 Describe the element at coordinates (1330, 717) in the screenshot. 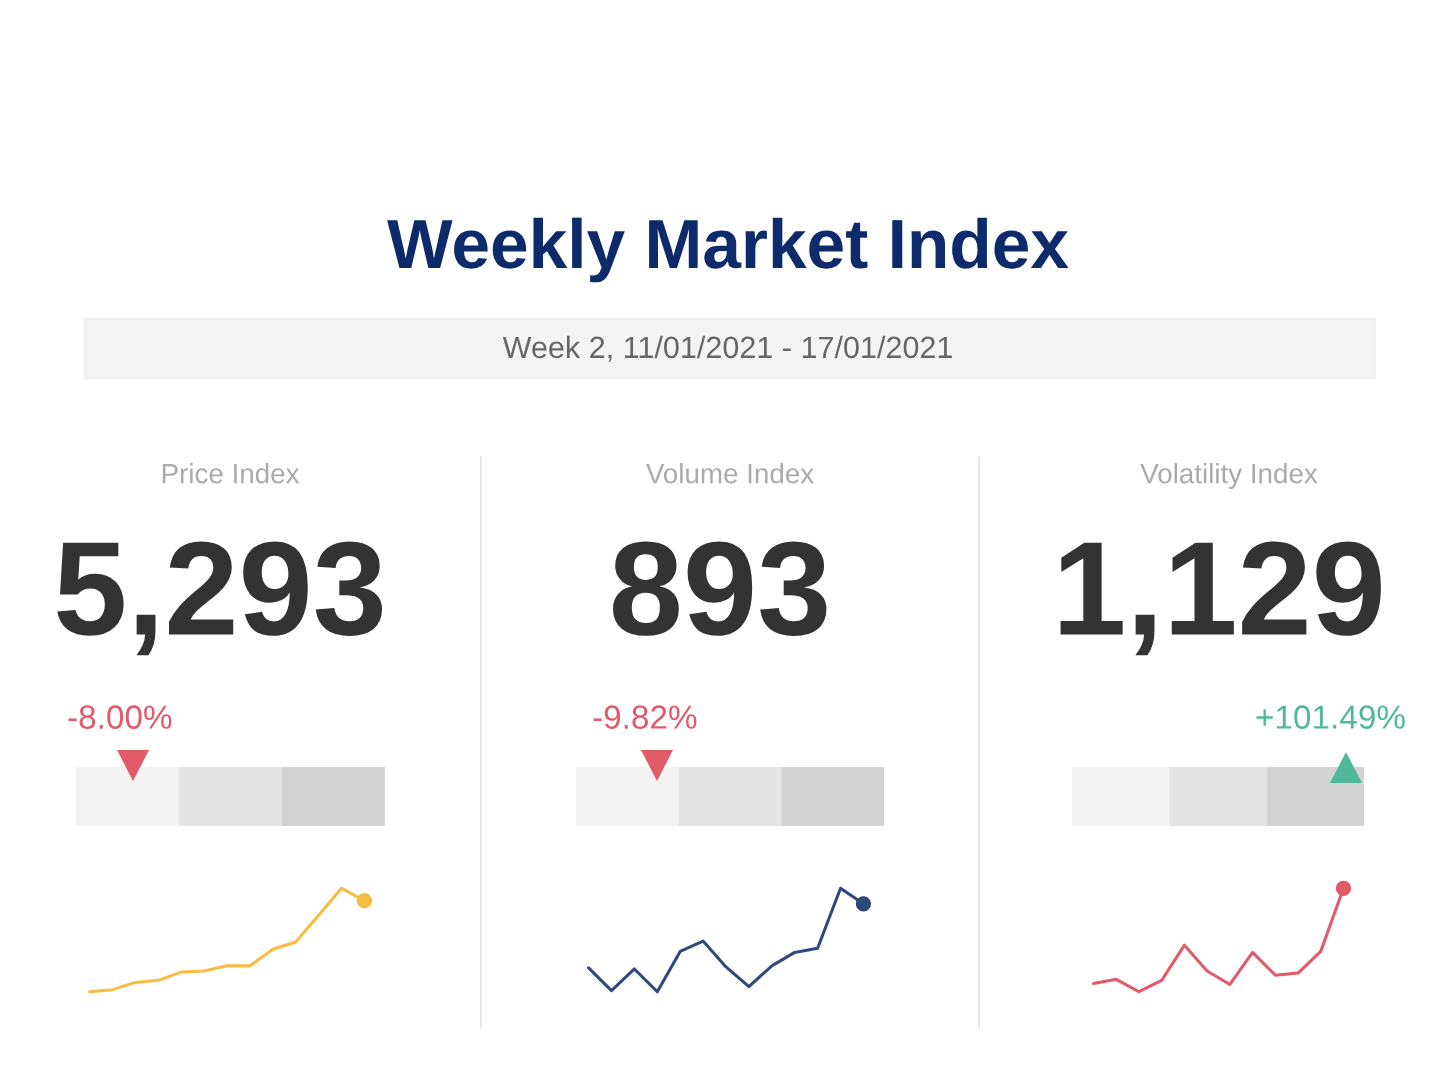

I see `text: +101.49%` at that location.